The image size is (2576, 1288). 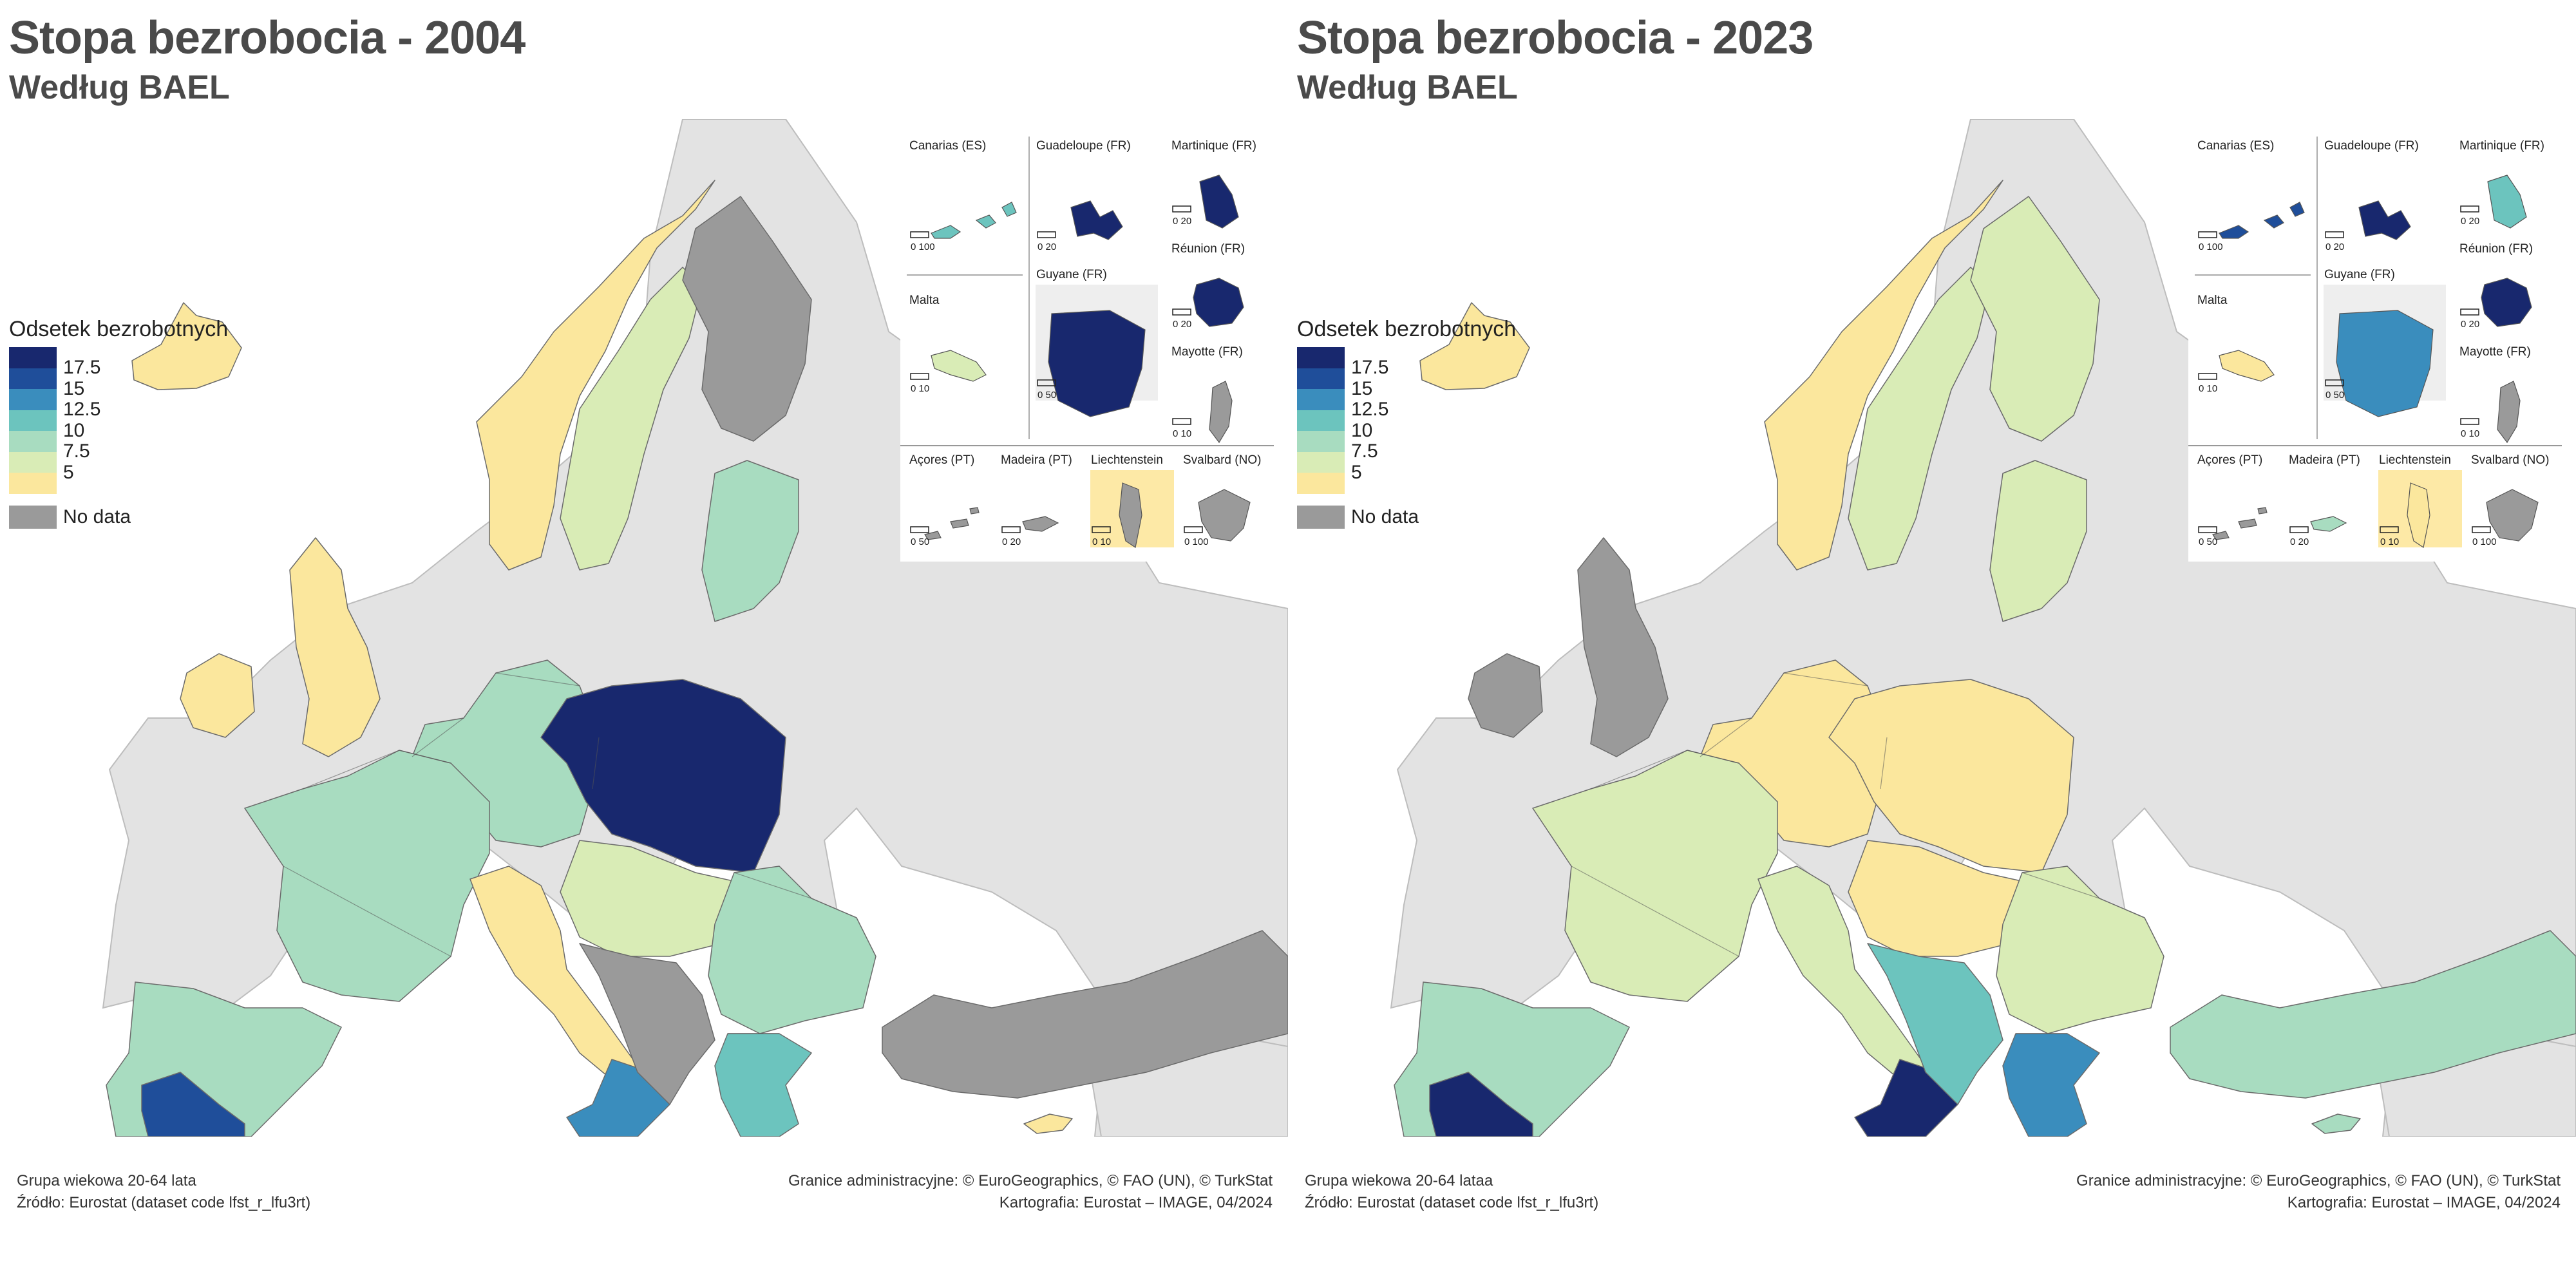 I want to click on region-norway, so click(x=1884, y=375).